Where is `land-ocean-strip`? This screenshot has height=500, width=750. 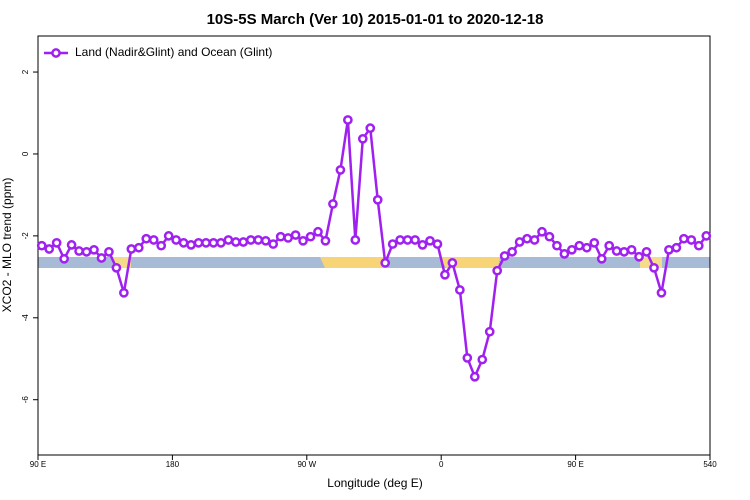
land-ocean-strip is located at coordinates (374, 262).